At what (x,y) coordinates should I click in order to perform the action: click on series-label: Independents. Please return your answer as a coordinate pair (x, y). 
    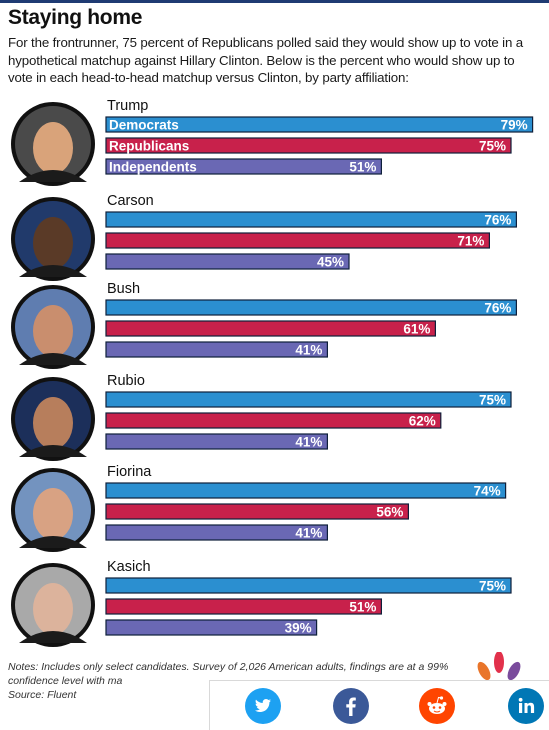
    Looking at the image, I should click on (153, 167).